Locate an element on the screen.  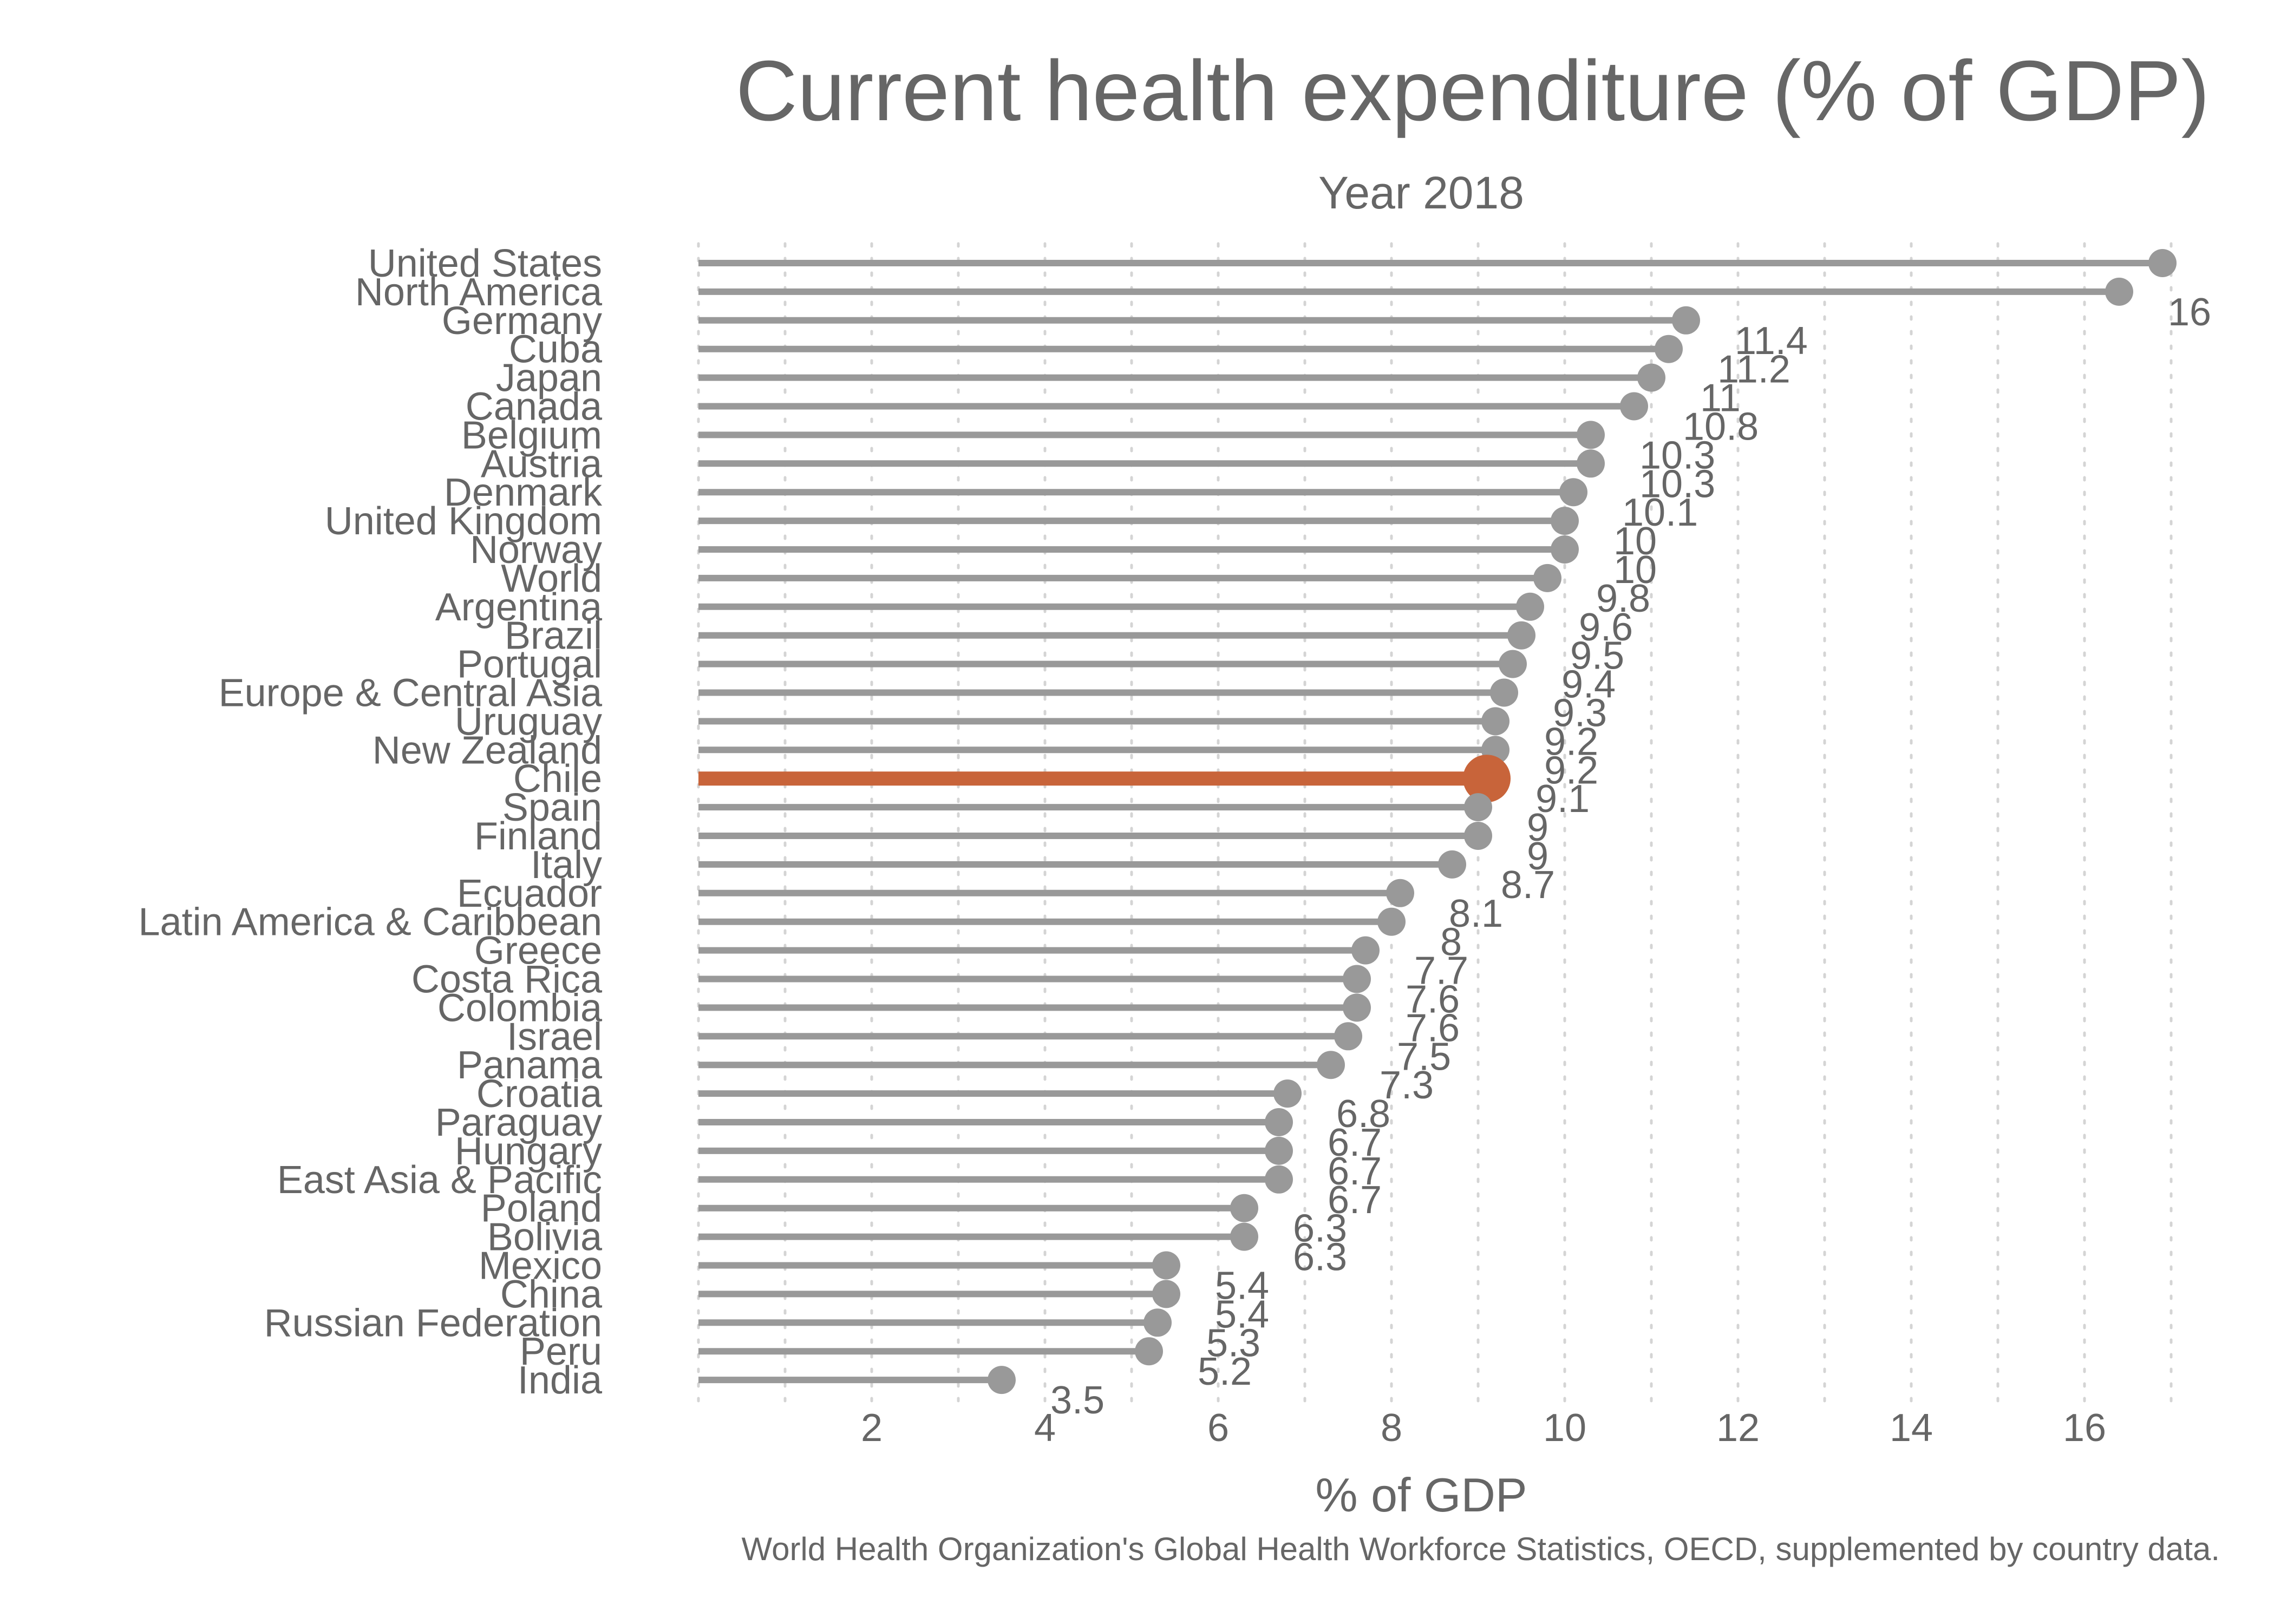
category-label: Israel is located at coordinates (555, 1036).